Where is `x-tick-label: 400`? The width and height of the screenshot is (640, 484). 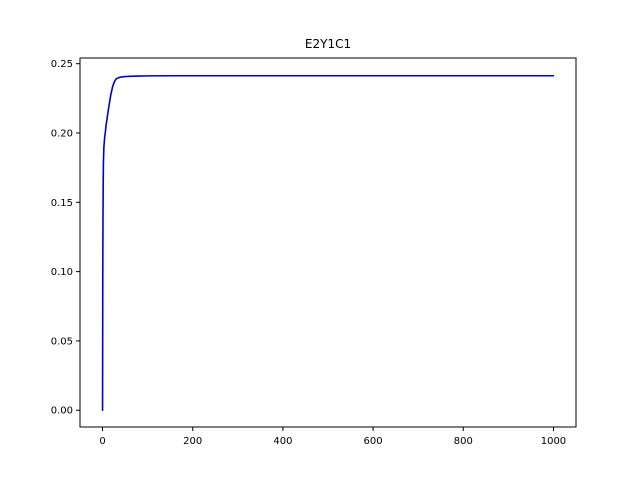
x-tick-label: 400 is located at coordinates (282, 441).